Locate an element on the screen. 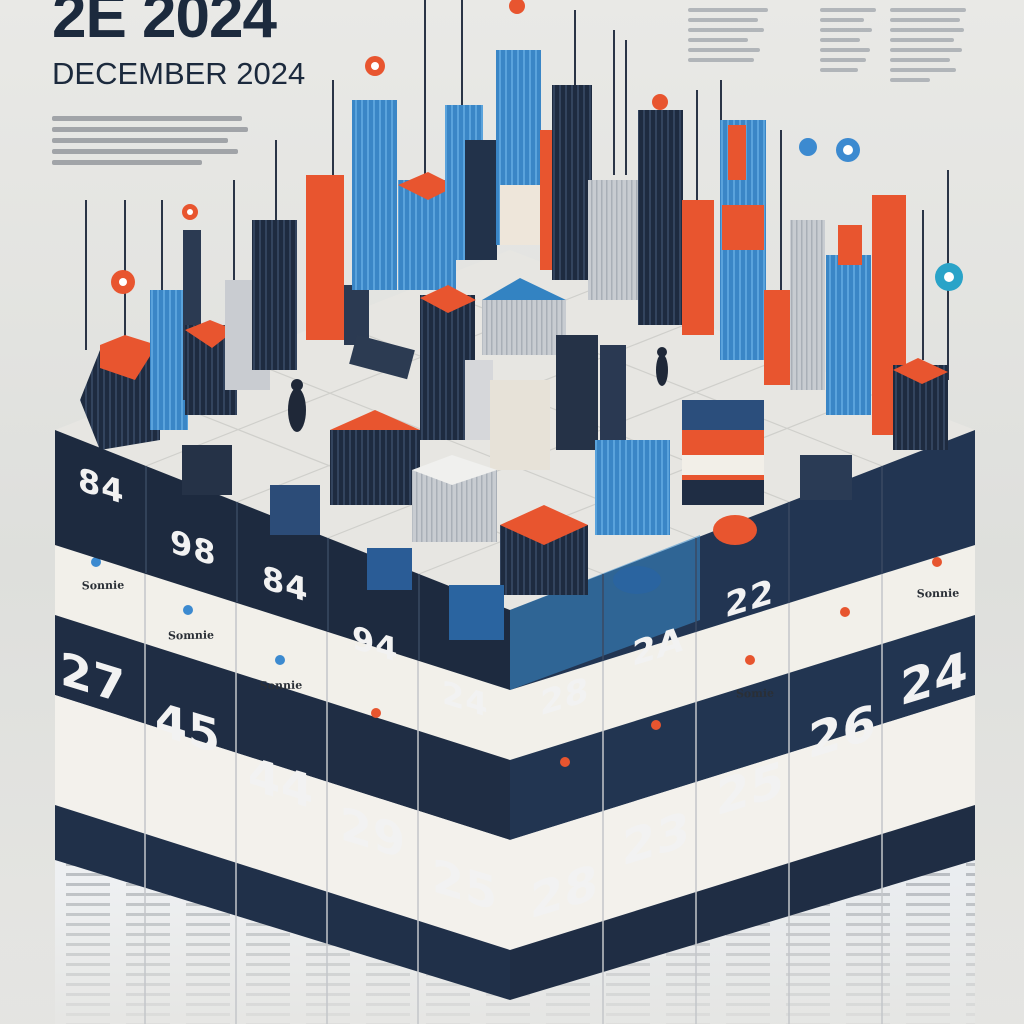 This screenshot has height=1024, width=1024. page-note-3: Sonnie is located at coordinates (281, 685).